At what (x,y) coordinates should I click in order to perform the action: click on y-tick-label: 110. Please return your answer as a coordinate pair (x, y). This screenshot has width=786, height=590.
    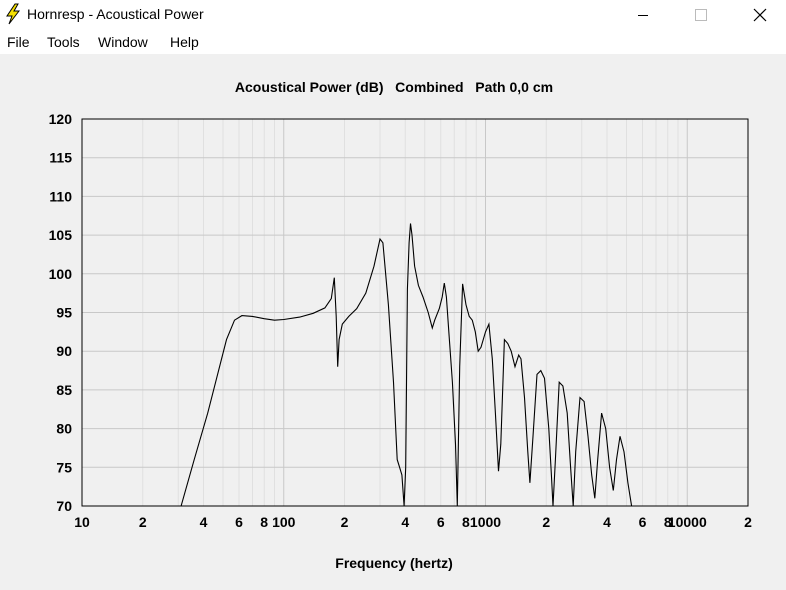
    Looking at the image, I should click on (60, 196).